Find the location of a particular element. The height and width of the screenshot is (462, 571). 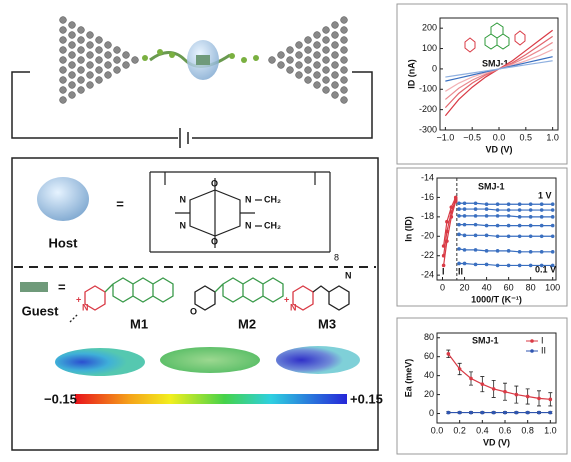

atom: O is located at coordinates (214, 183).